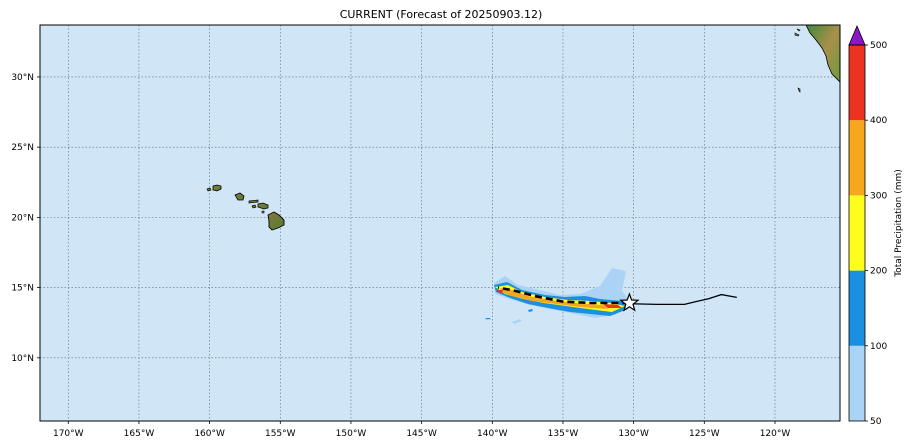 This screenshot has width=915, height=448. What do you see at coordinates (421, 434) in the screenshot?
I see `lon-tick-label: 145°W` at bounding box center [421, 434].